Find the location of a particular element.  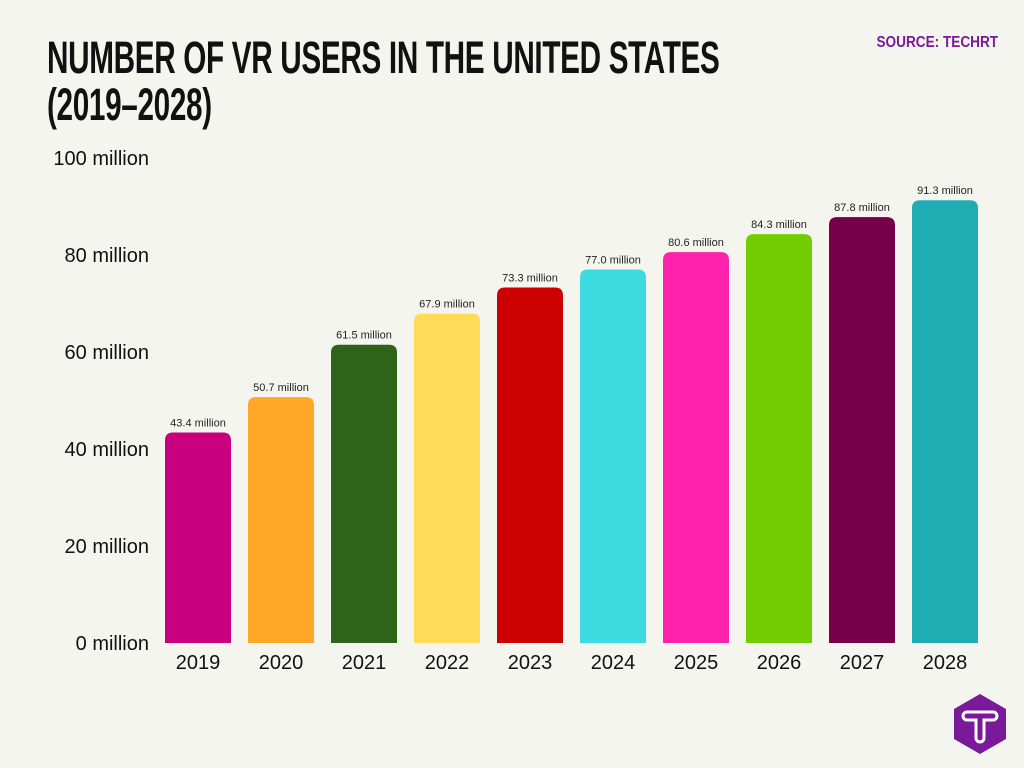

y-tick-label: 100 million is located at coordinates (101, 159).